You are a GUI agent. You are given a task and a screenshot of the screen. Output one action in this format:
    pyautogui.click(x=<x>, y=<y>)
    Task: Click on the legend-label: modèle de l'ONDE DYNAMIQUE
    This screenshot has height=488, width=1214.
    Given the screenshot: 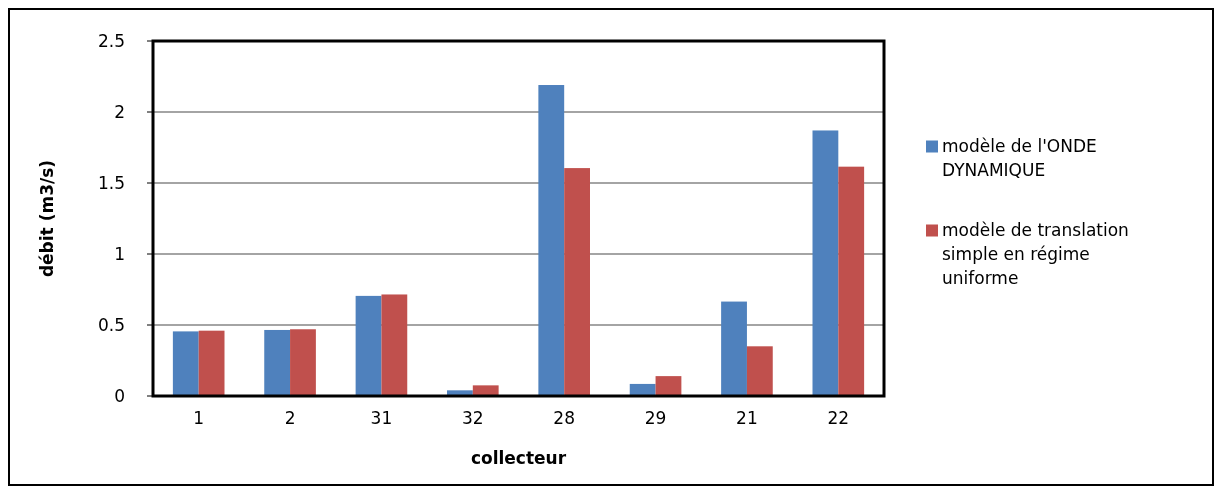 What is the action you would take?
    pyautogui.click(x=1019, y=158)
    